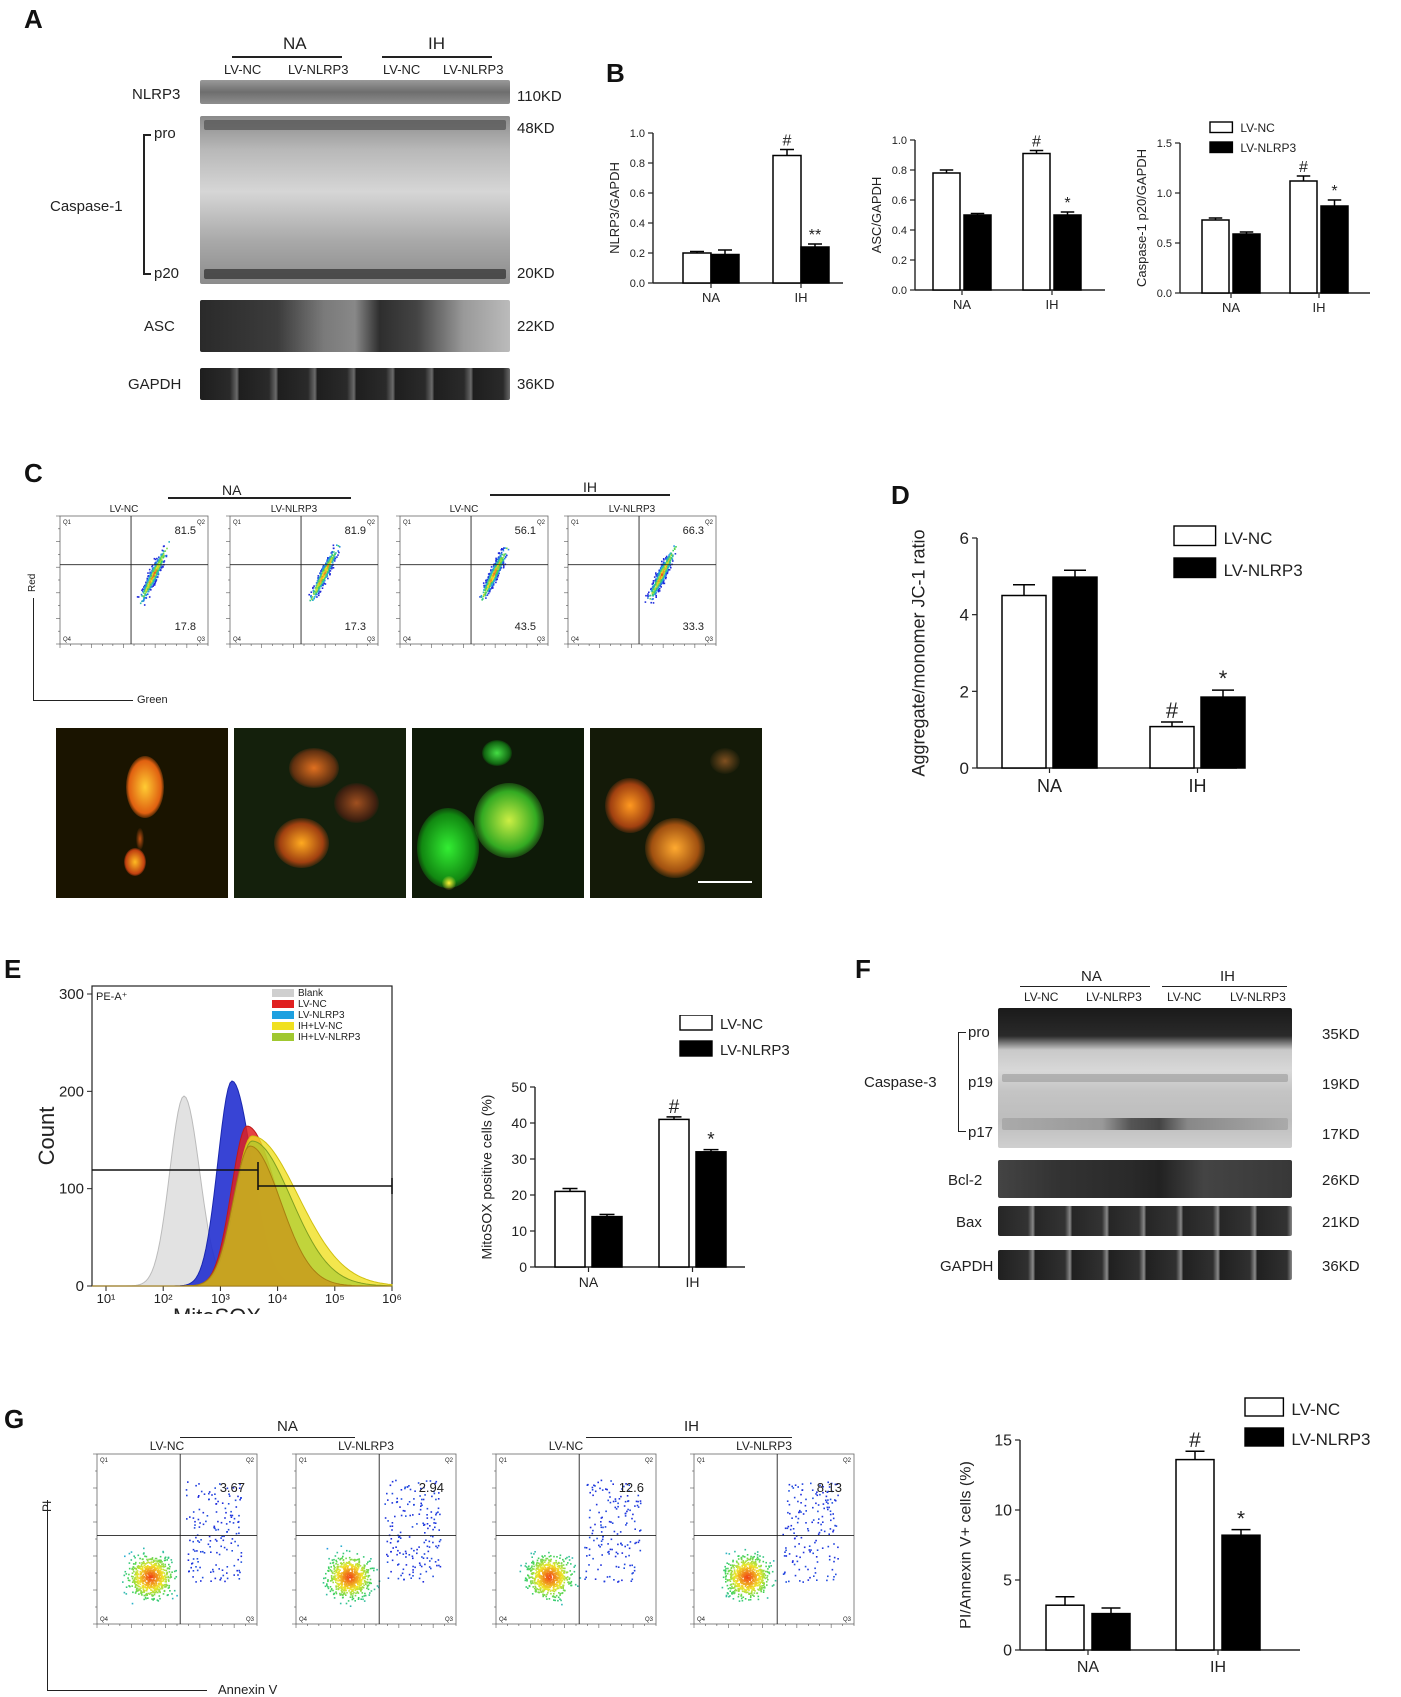 The image size is (1401, 1697). I want to click on x-tick-label: NA, so click(589, 1282).